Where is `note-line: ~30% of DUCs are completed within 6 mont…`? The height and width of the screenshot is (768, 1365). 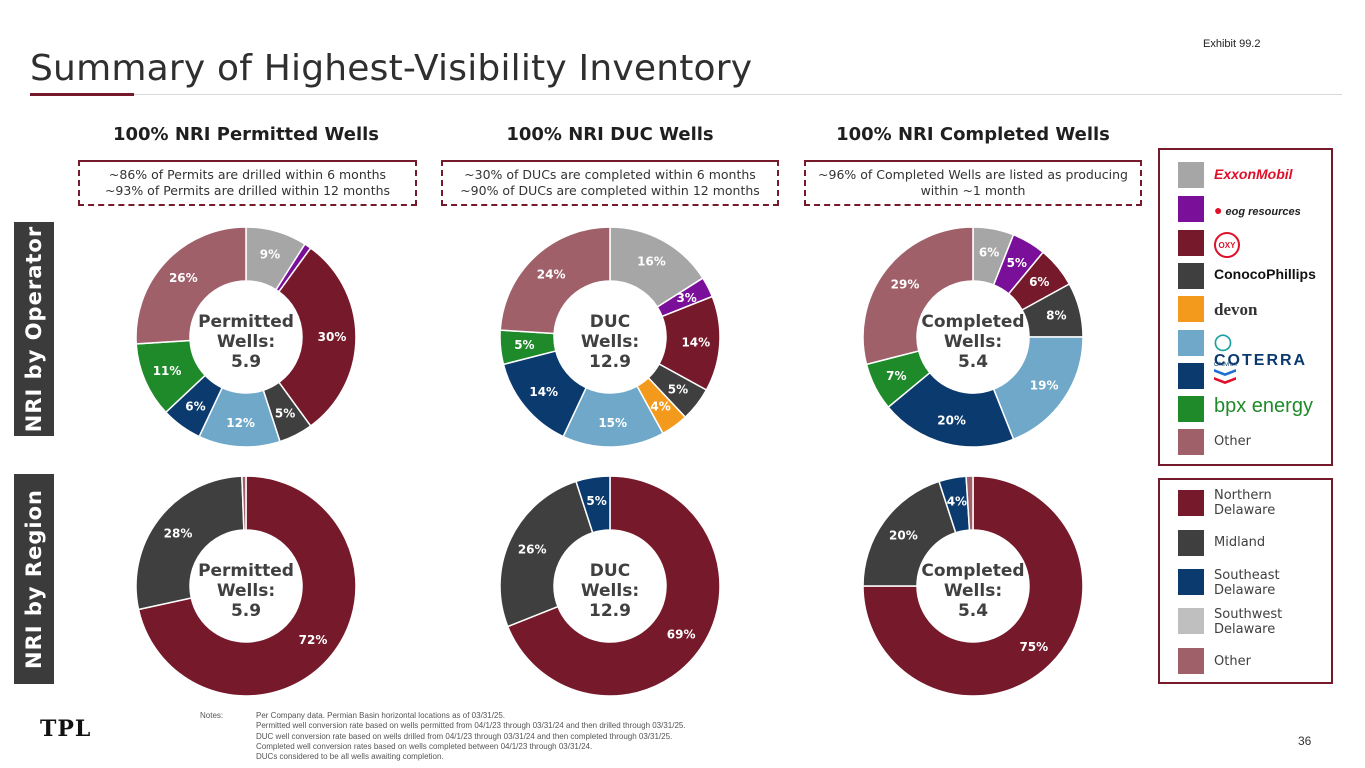
note-line: ~30% of DUCs are completed within 6 mont… is located at coordinates (610, 174).